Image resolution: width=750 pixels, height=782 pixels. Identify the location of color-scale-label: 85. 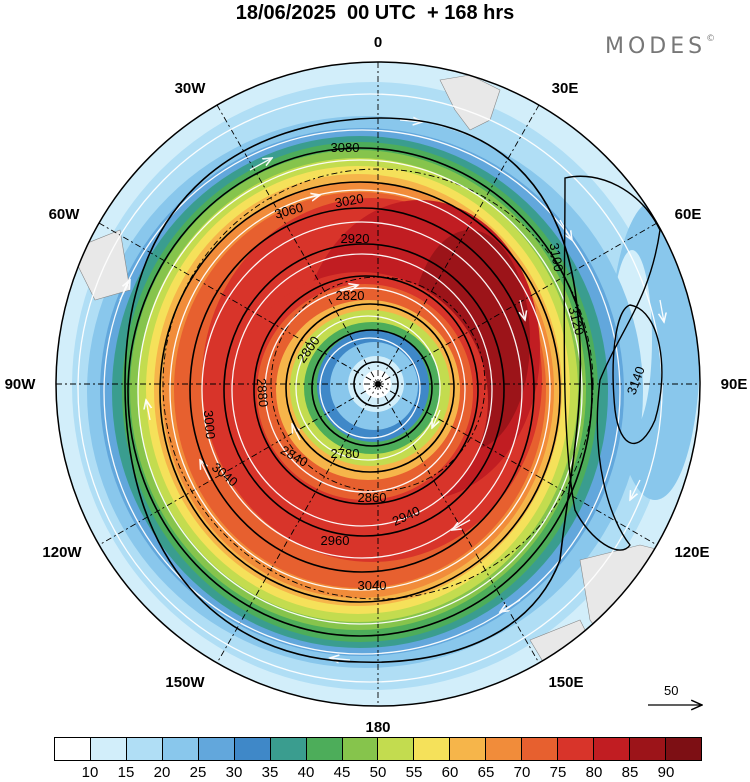
(630, 772).